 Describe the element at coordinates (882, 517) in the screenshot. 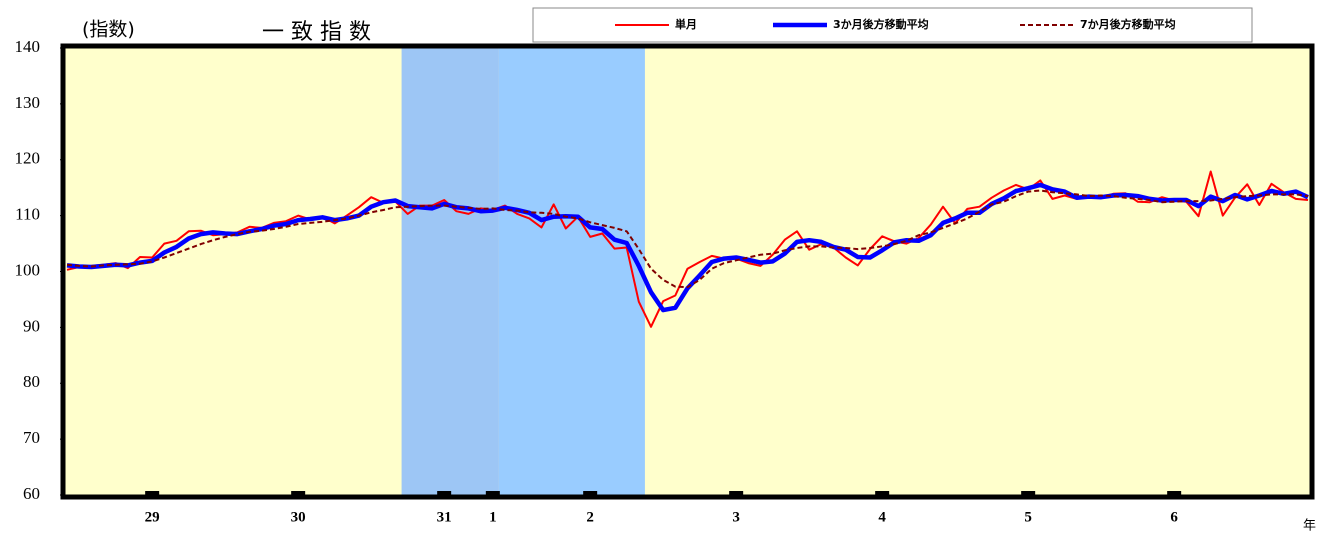

I see `x-tick-label: 4` at that location.